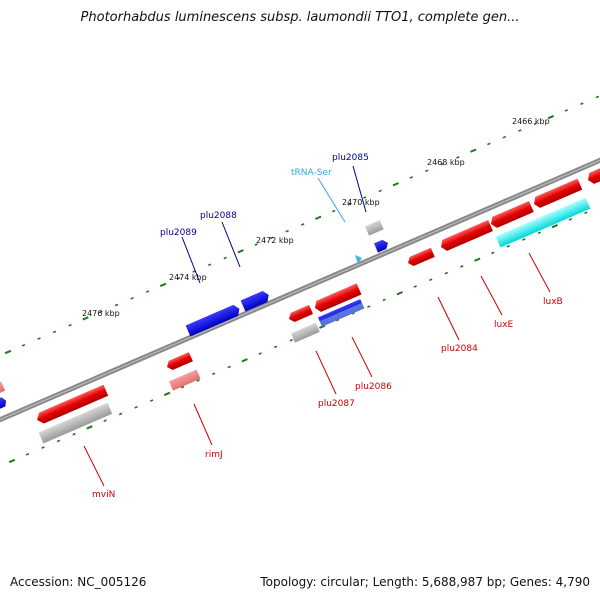 Image resolution: width=600 pixels, height=600 pixels. I want to click on feature-plu2086-blue, so click(341, 313).